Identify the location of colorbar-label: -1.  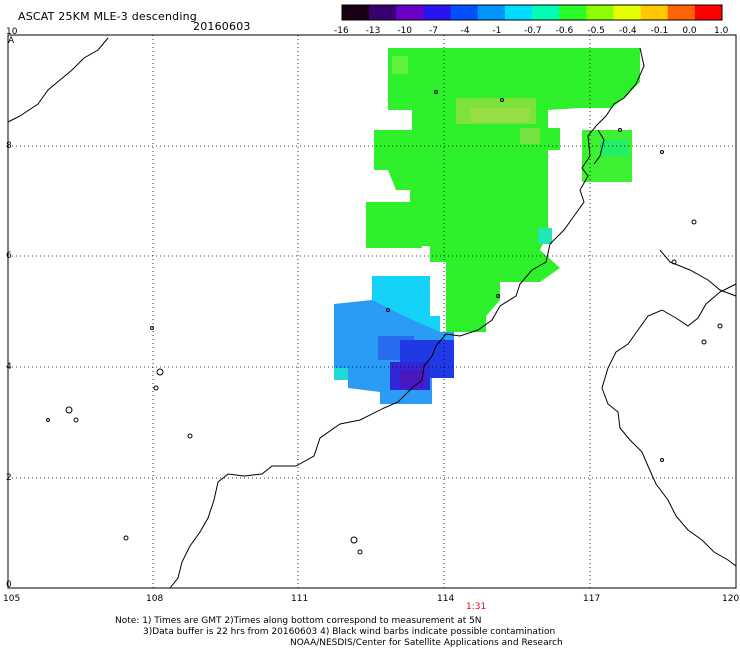
(497, 31).